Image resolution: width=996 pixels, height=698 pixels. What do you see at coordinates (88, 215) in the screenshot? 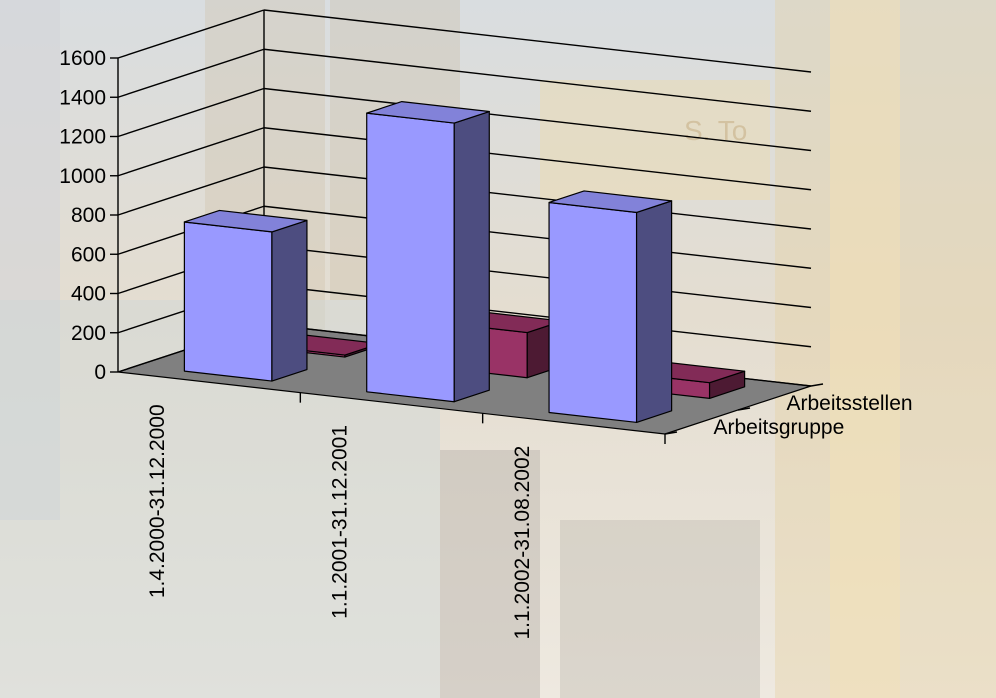
I see `y-tick-label: 800` at bounding box center [88, 215].